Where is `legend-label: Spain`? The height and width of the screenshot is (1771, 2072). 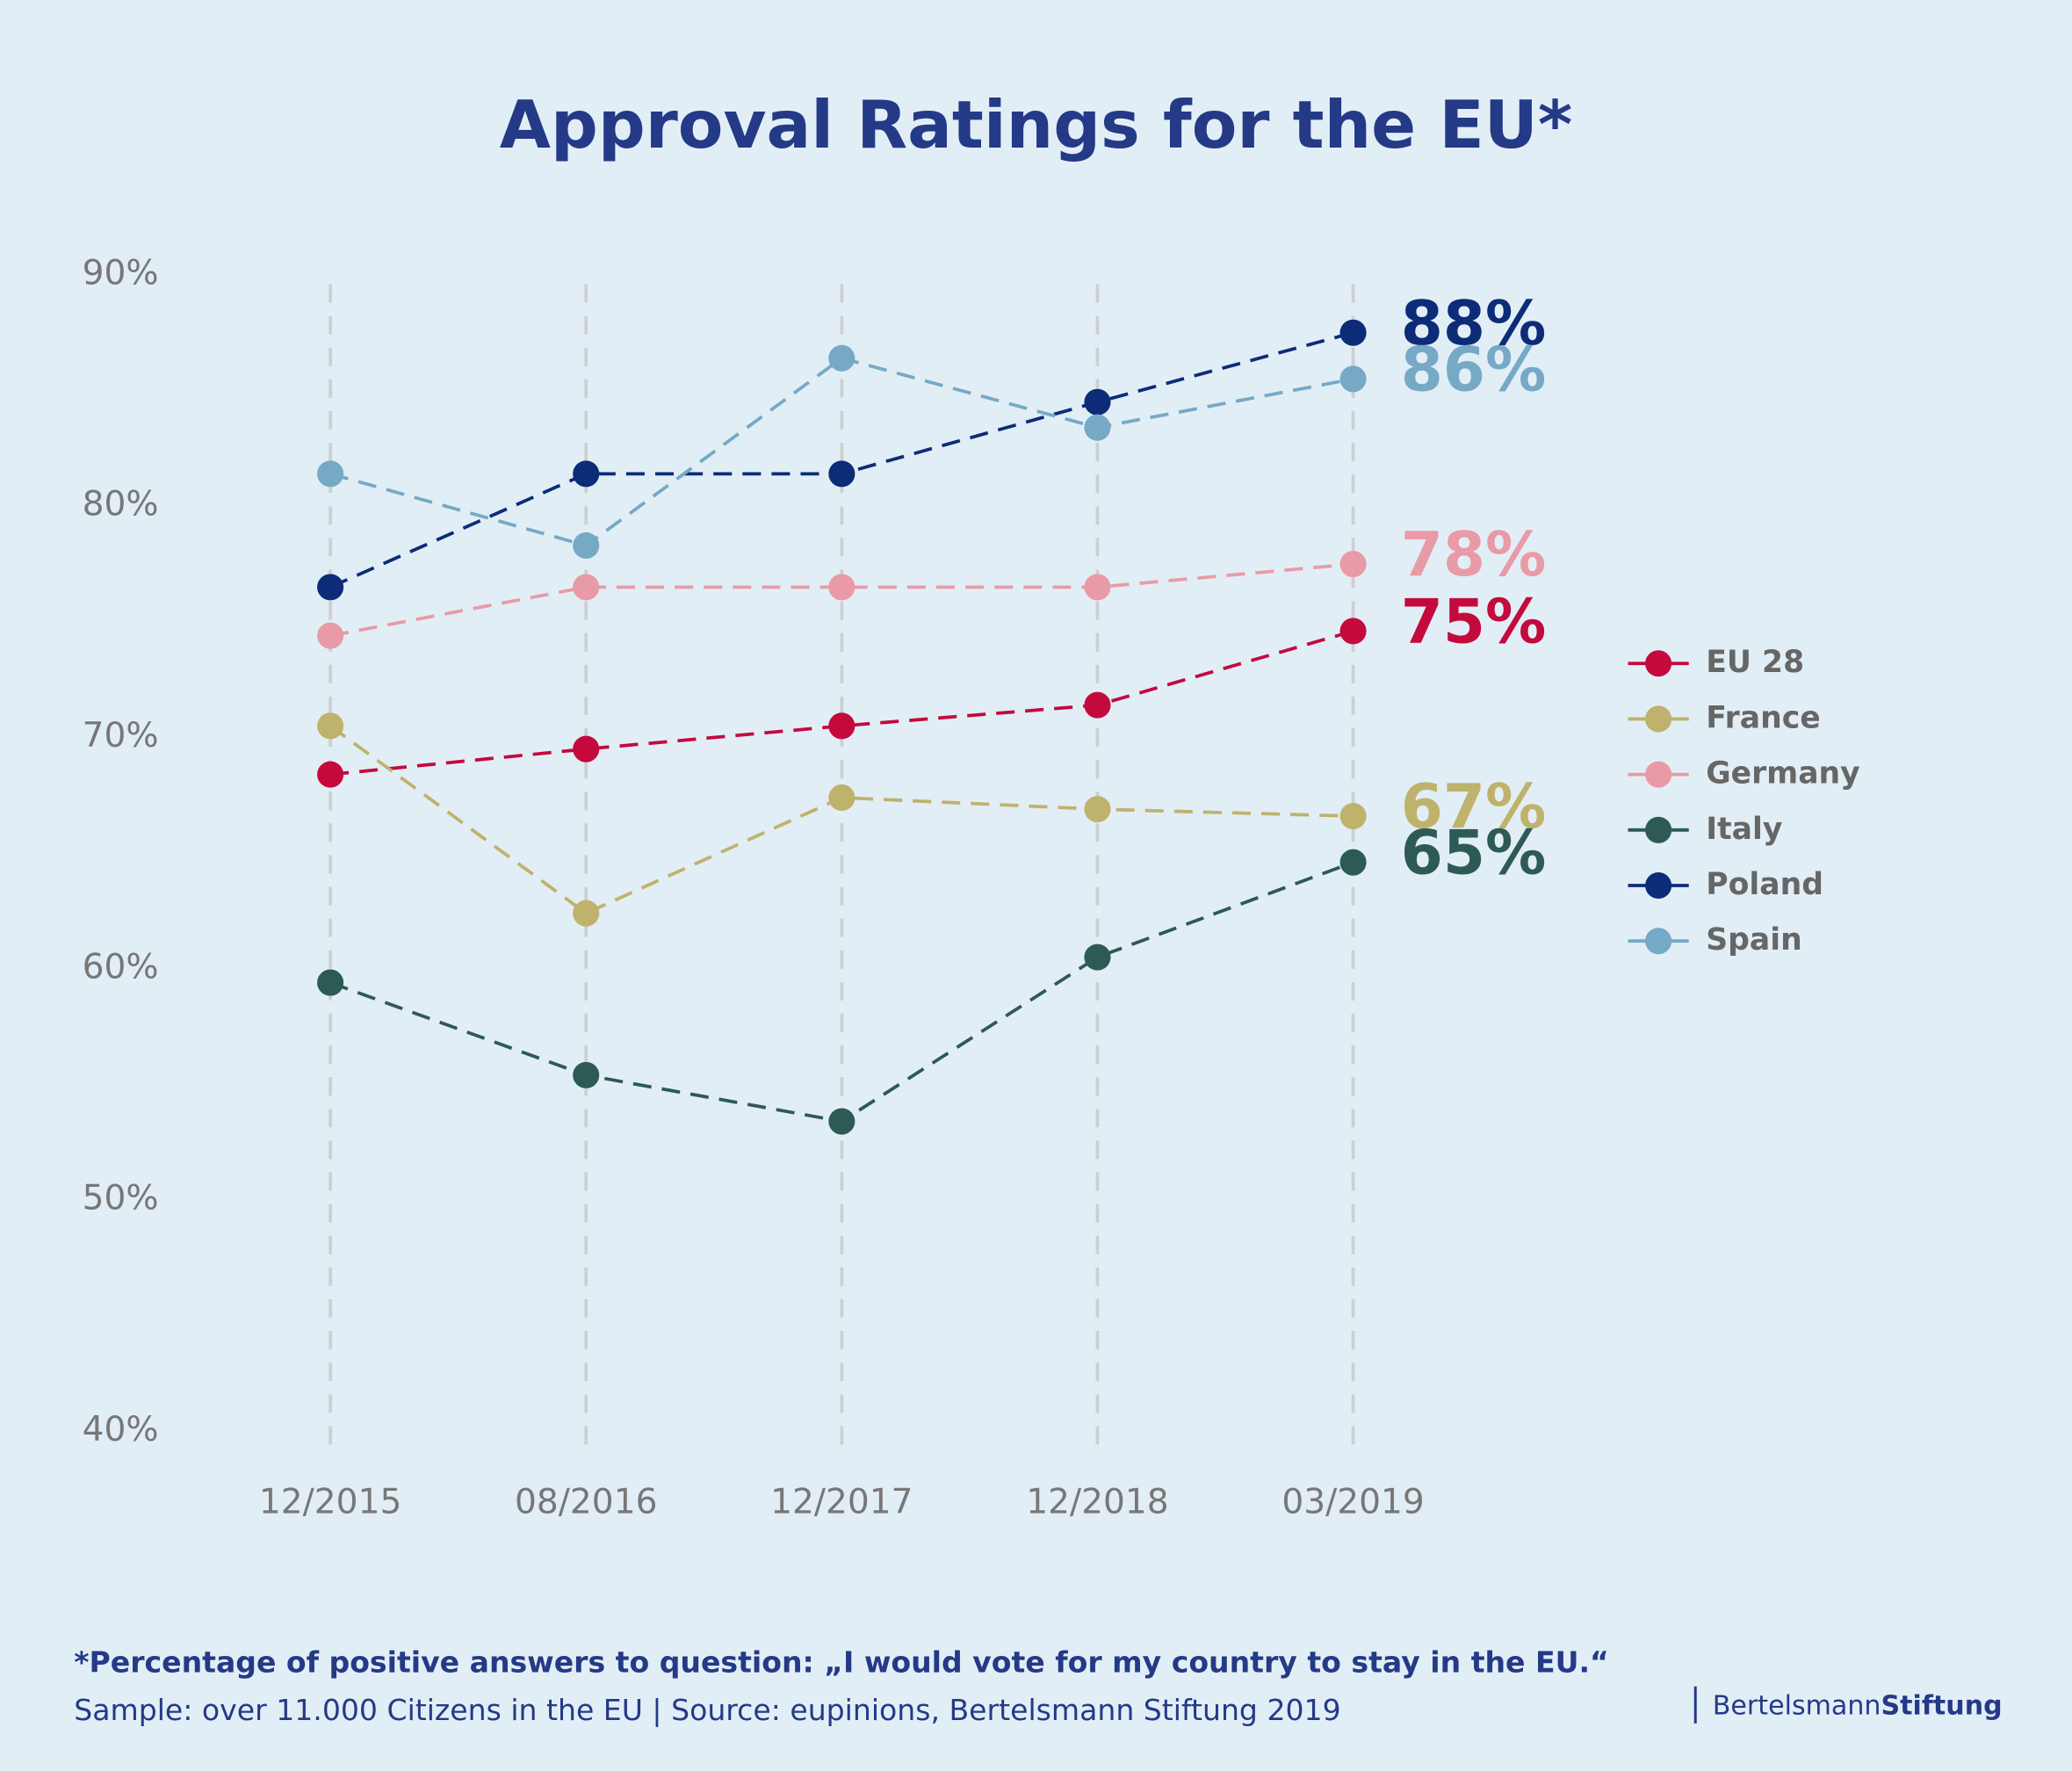 legend-label: Spain is located at coordinates (1754, 940).